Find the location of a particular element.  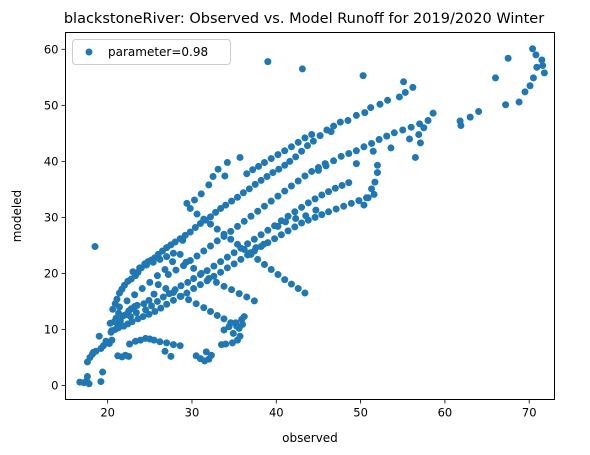

x-tick-label: 30 is located at coordinates (192, 413).